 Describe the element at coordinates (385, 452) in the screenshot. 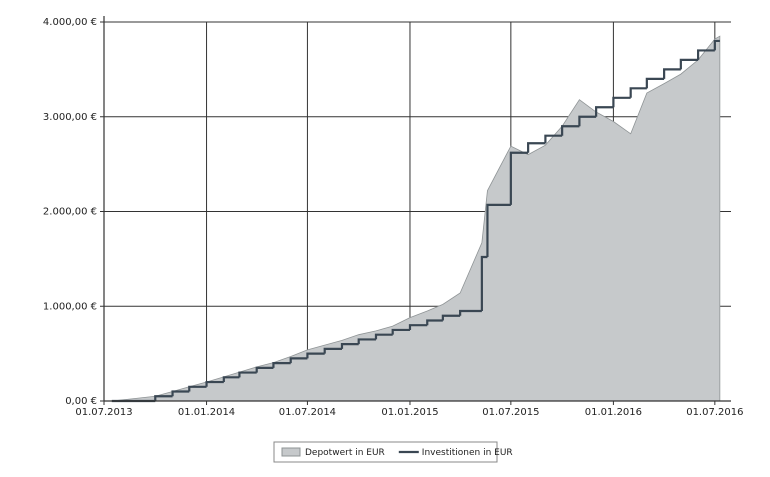

I see `legend-box` at that location.